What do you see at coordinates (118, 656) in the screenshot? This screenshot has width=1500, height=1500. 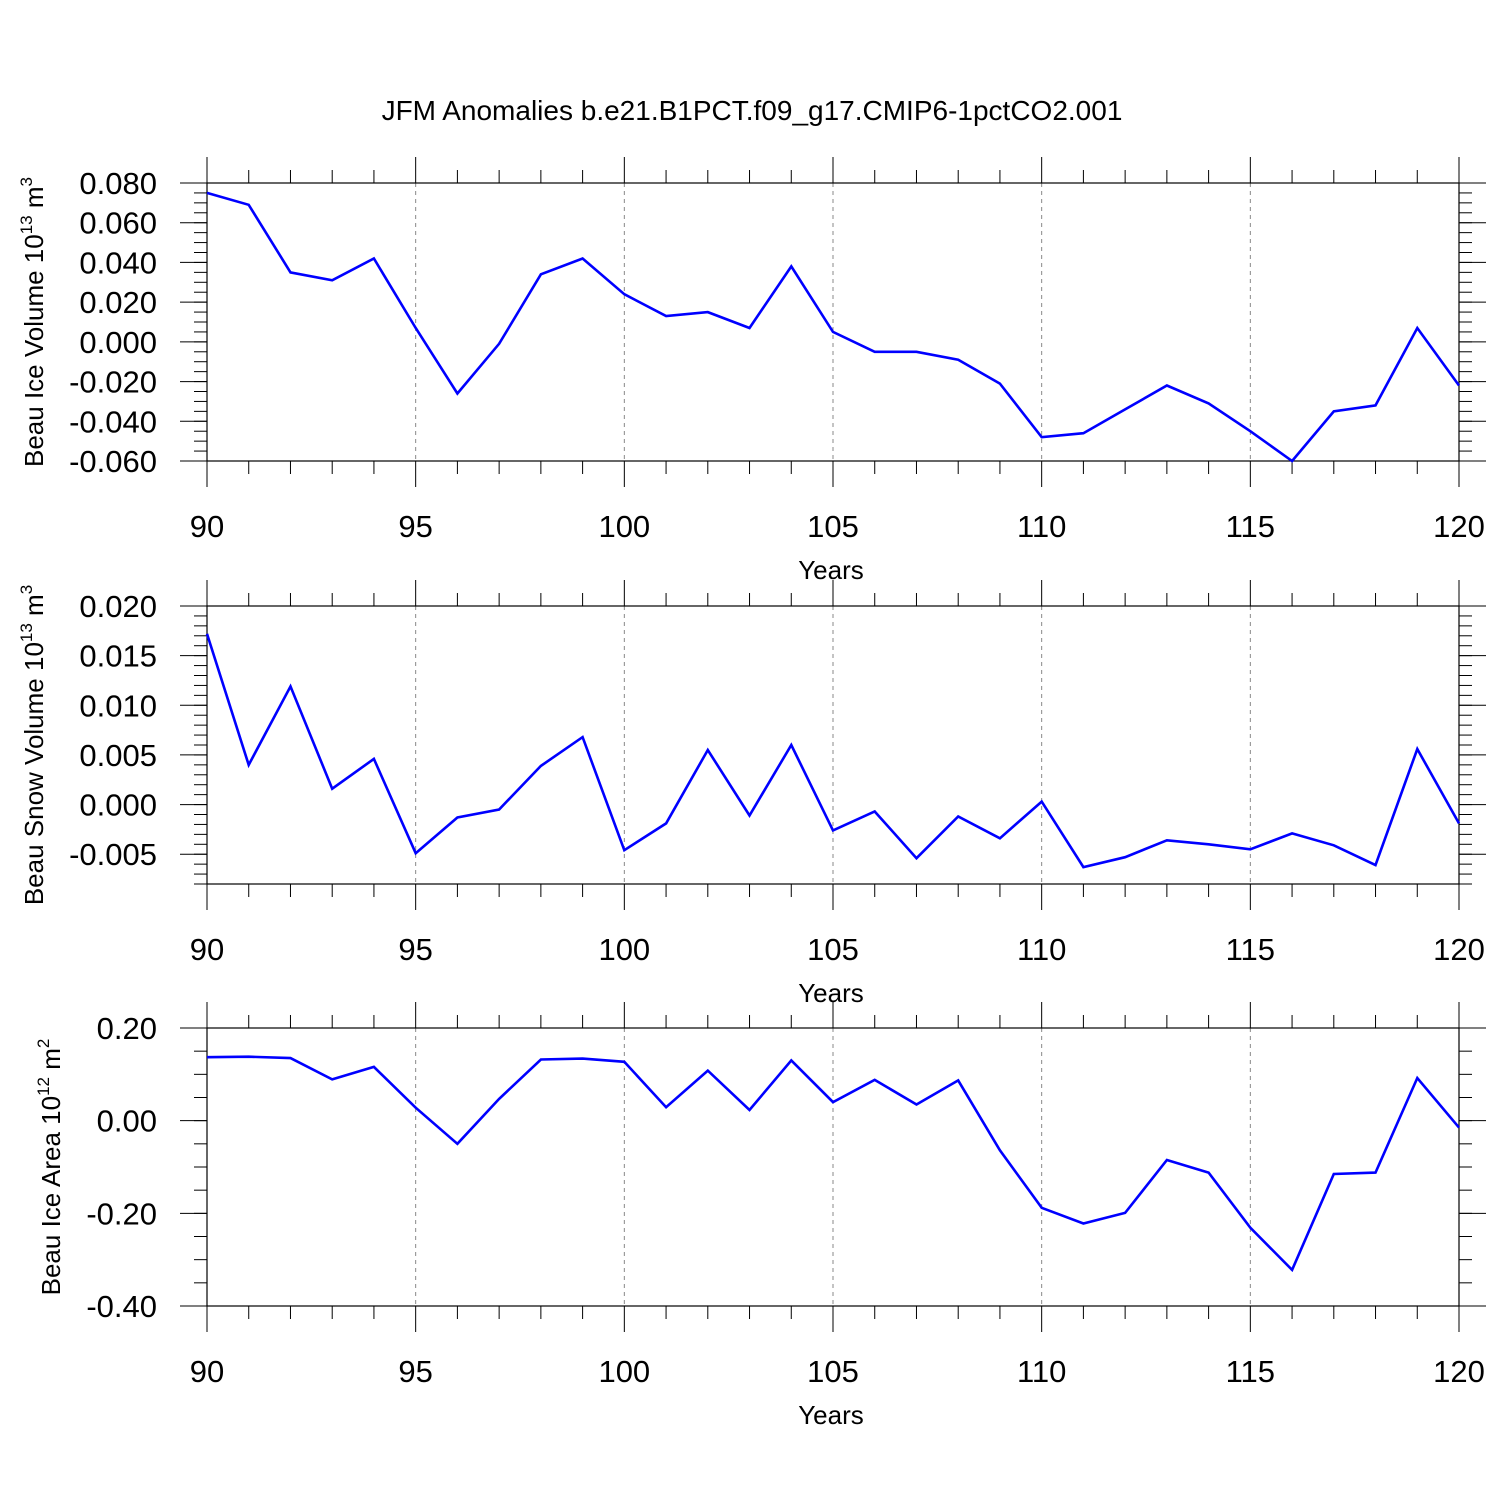 I see `y-tick-label: 0.015` at bounding box center [118, 656].